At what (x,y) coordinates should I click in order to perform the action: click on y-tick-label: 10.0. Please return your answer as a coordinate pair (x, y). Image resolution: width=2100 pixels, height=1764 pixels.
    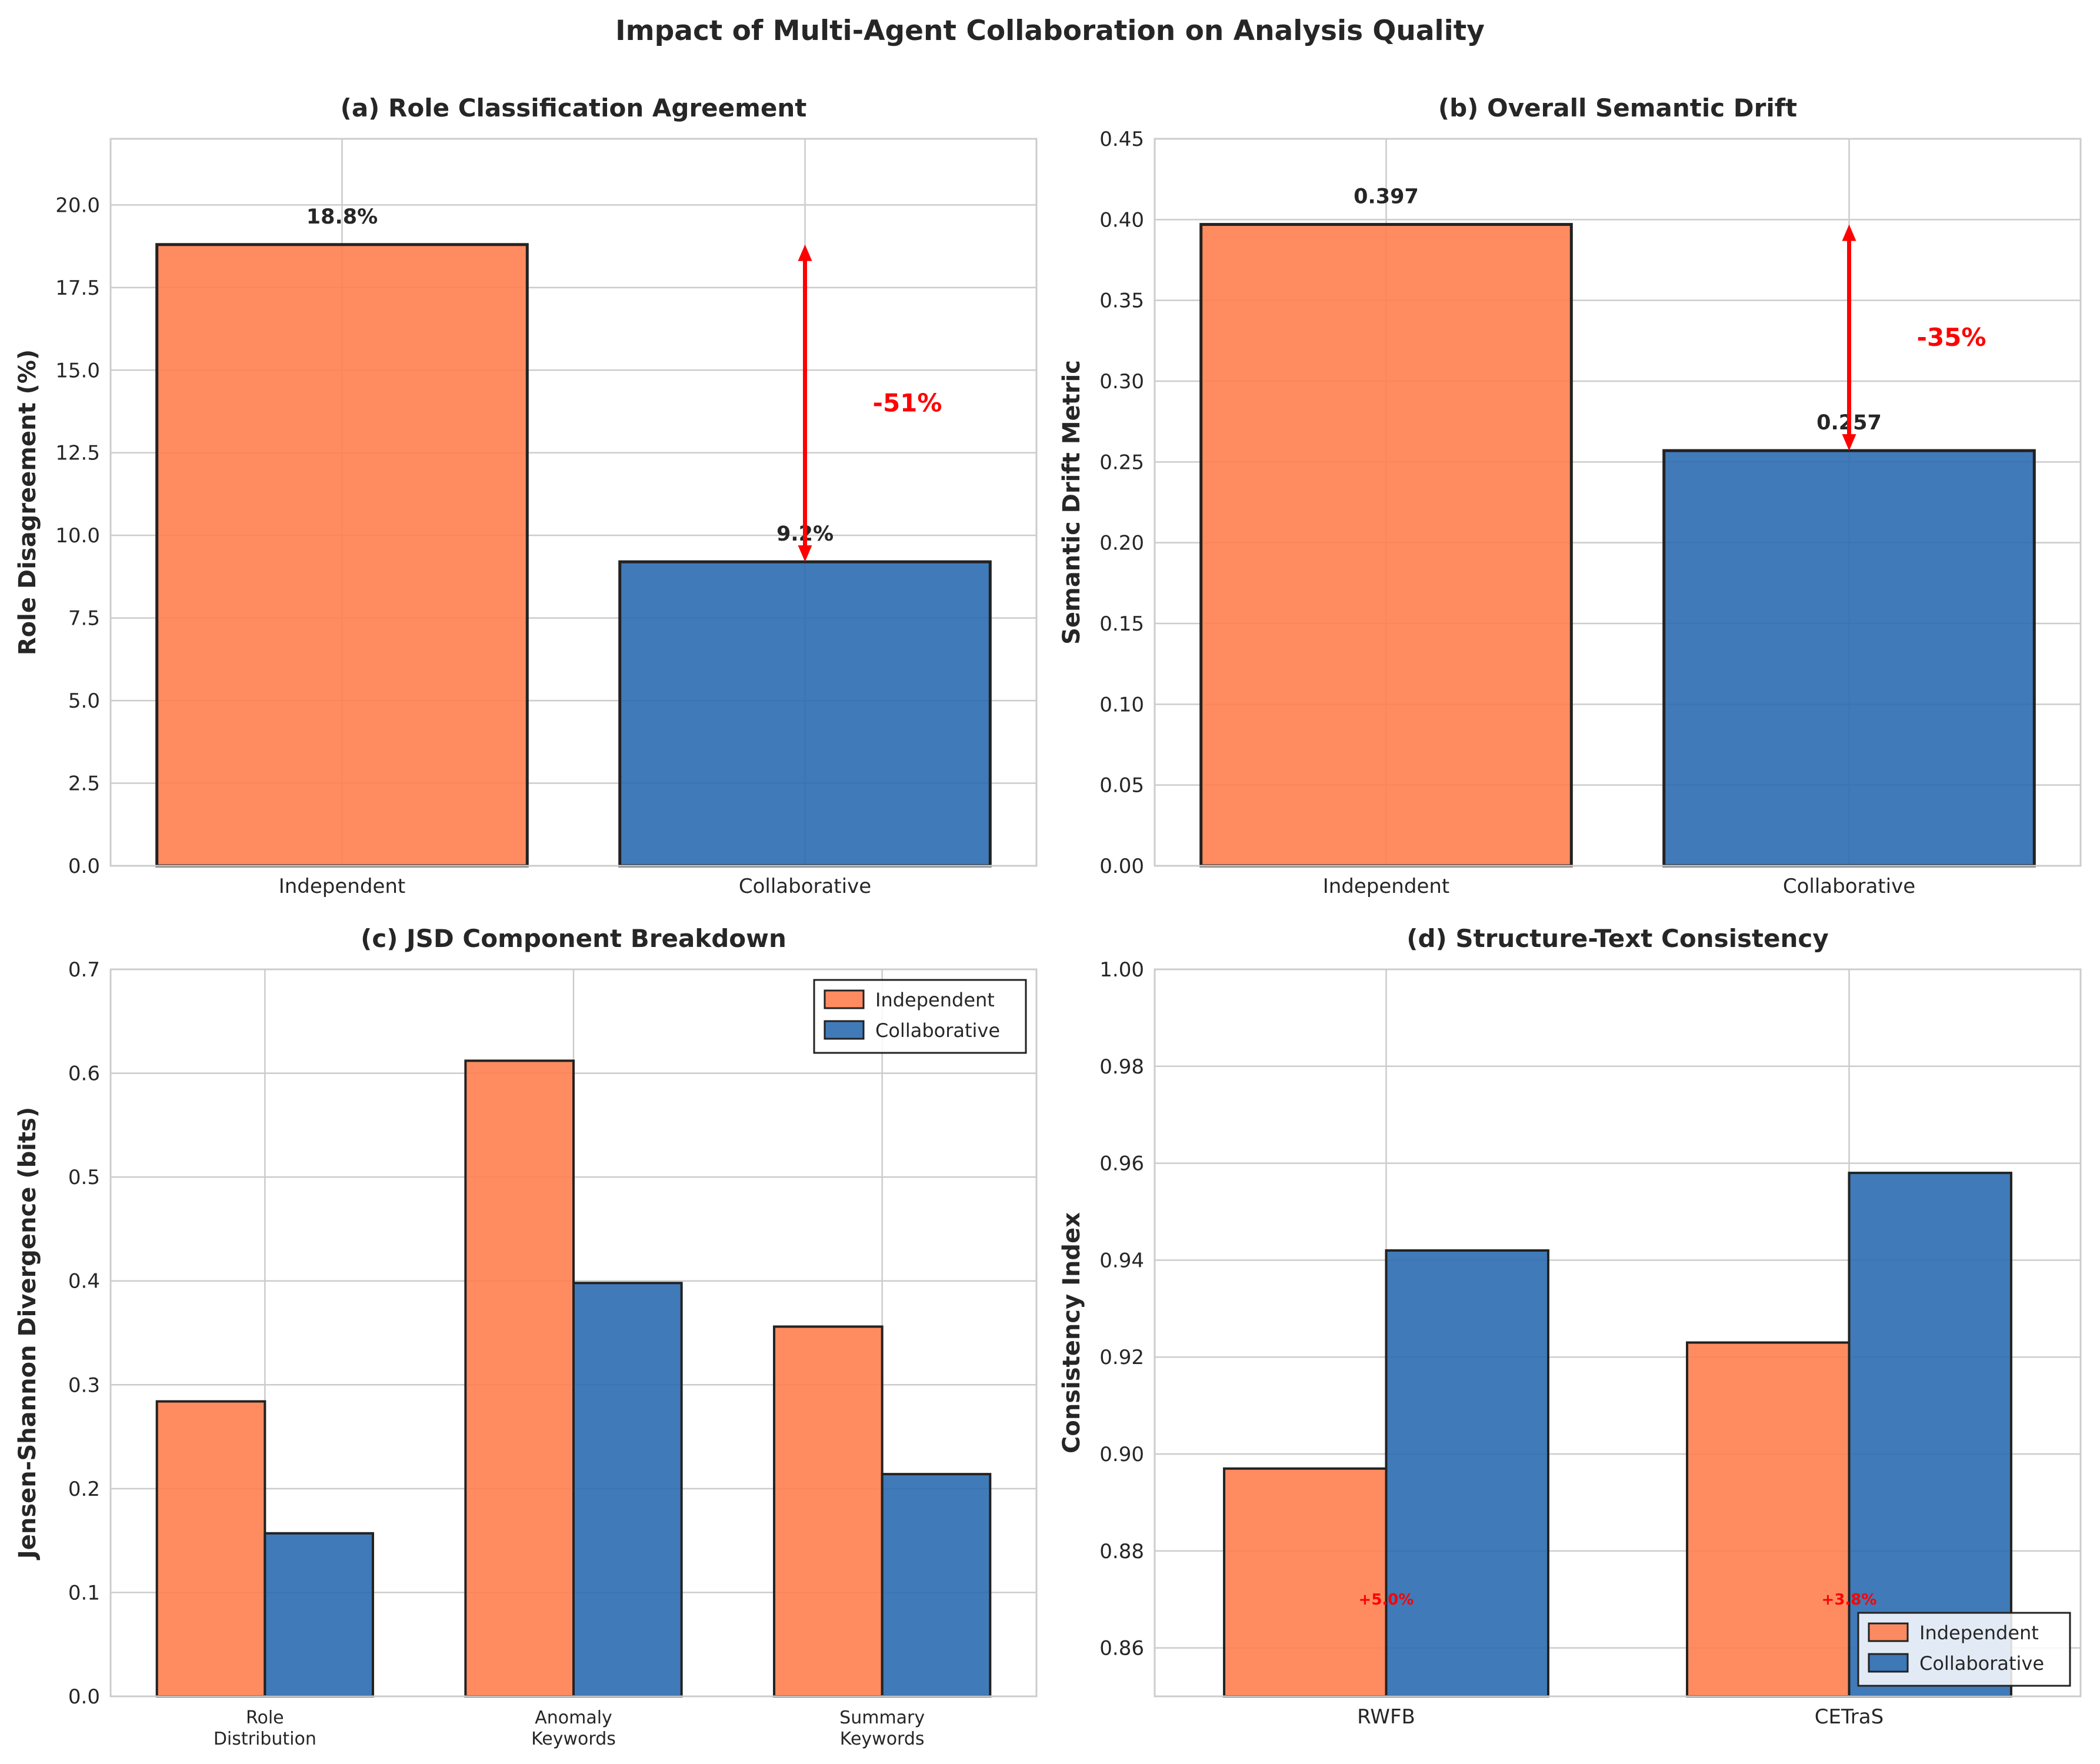
    Looking at the image, I should click on (77, 536).